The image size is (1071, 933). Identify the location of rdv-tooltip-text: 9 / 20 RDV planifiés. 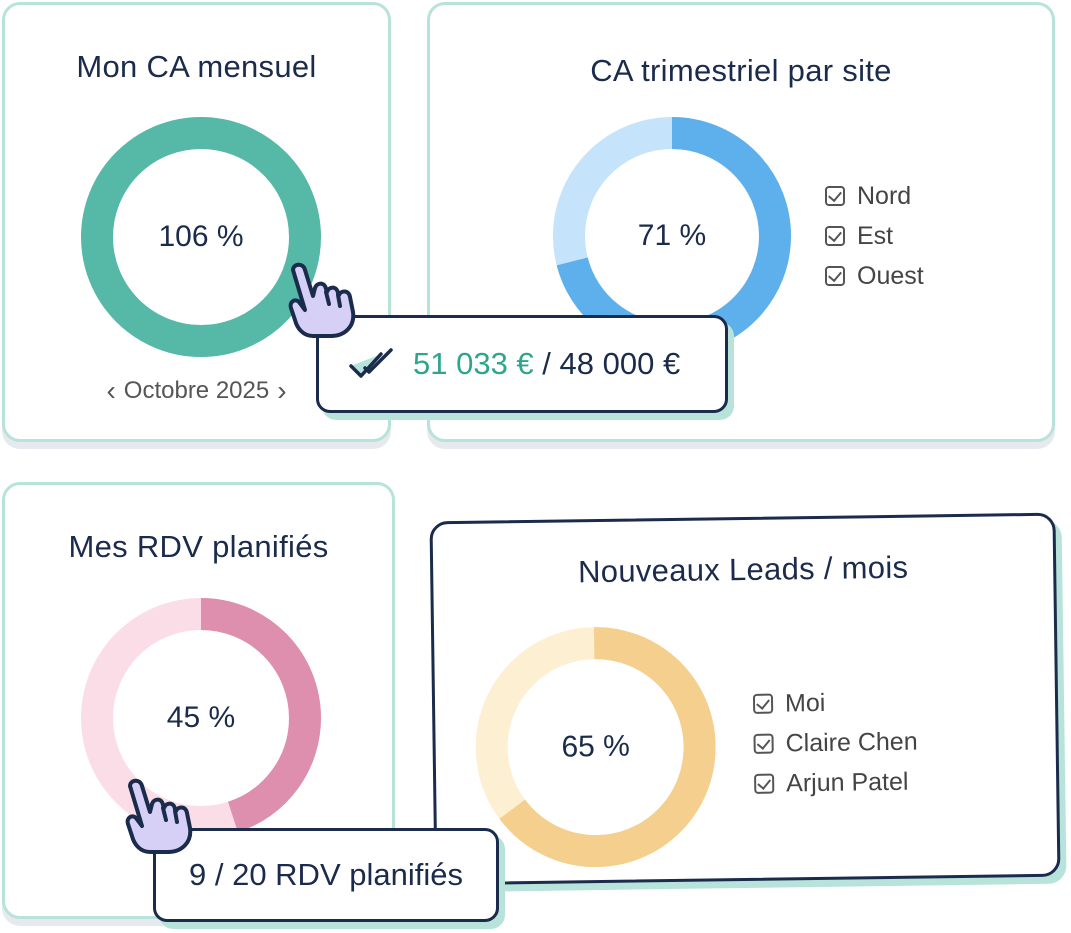
(326, 874).